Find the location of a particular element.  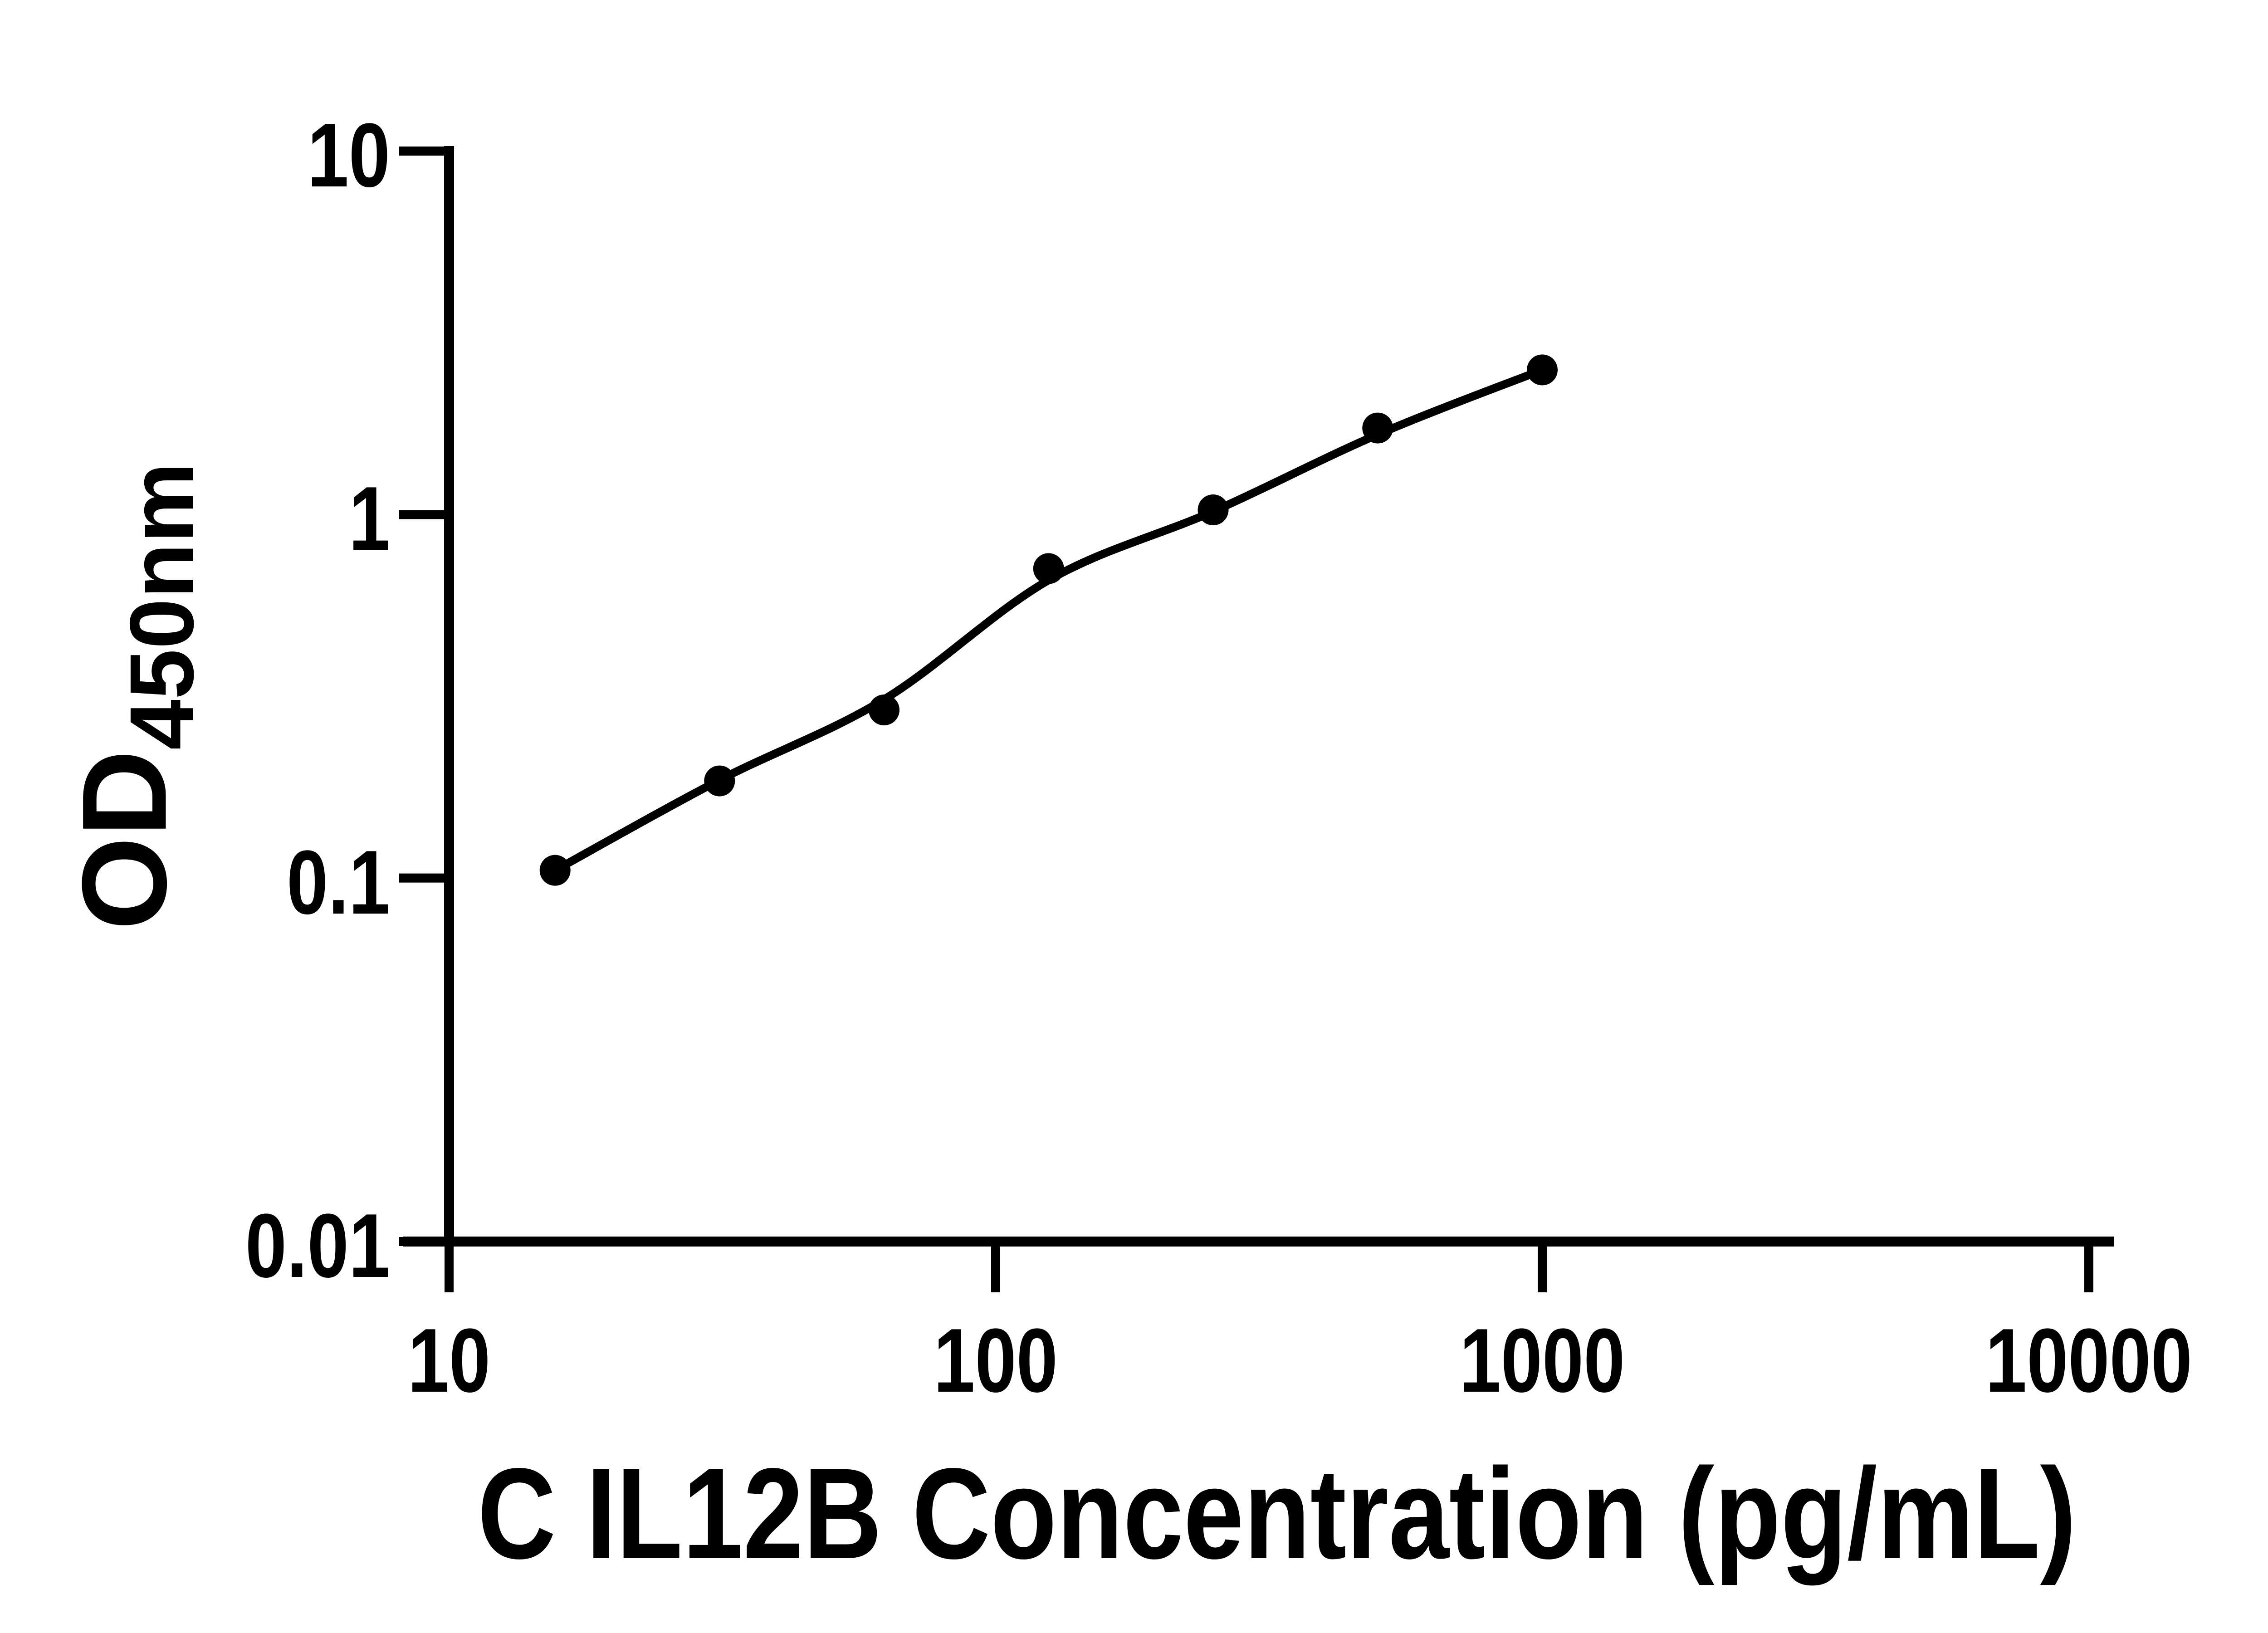

y-tick-label: 0.01 is located at coordinates (318, 1245).